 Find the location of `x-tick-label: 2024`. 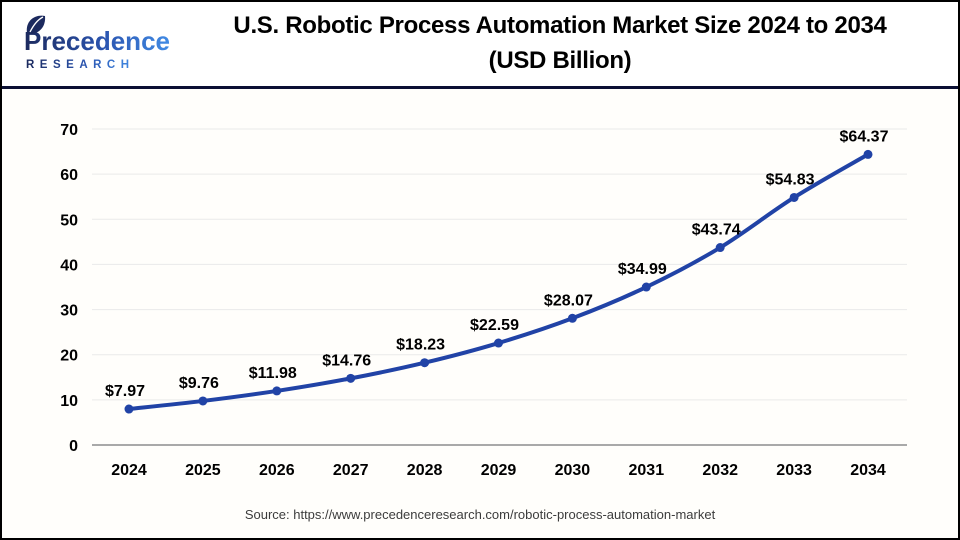

x-tick-label: 2024 is located at coordinates (129, 470).